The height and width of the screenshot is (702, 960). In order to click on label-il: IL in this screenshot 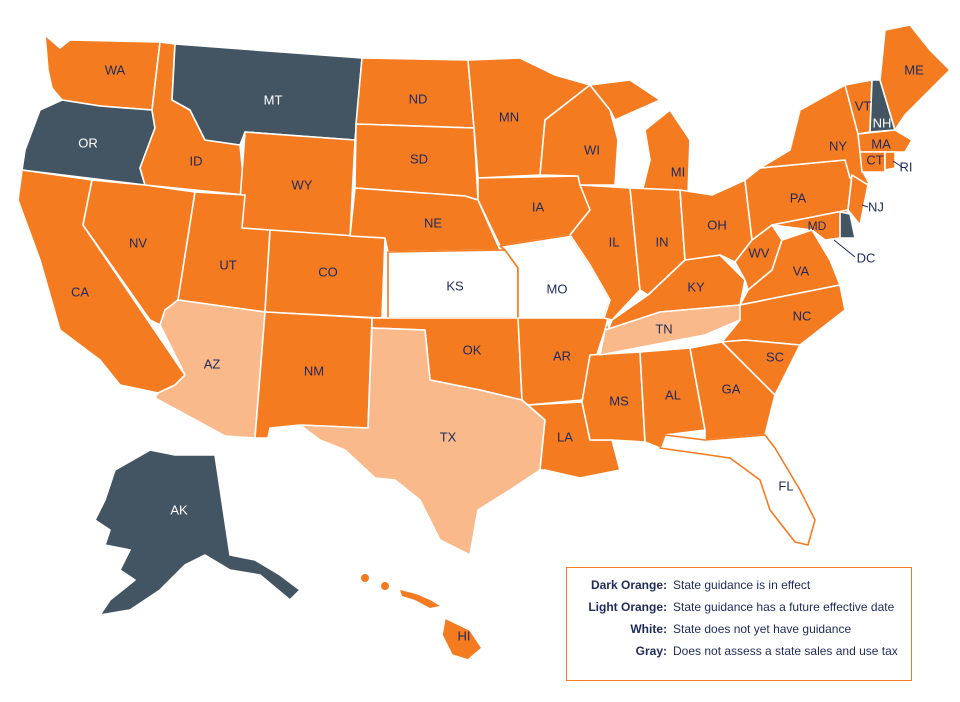, I will do `click(614, 241)`.